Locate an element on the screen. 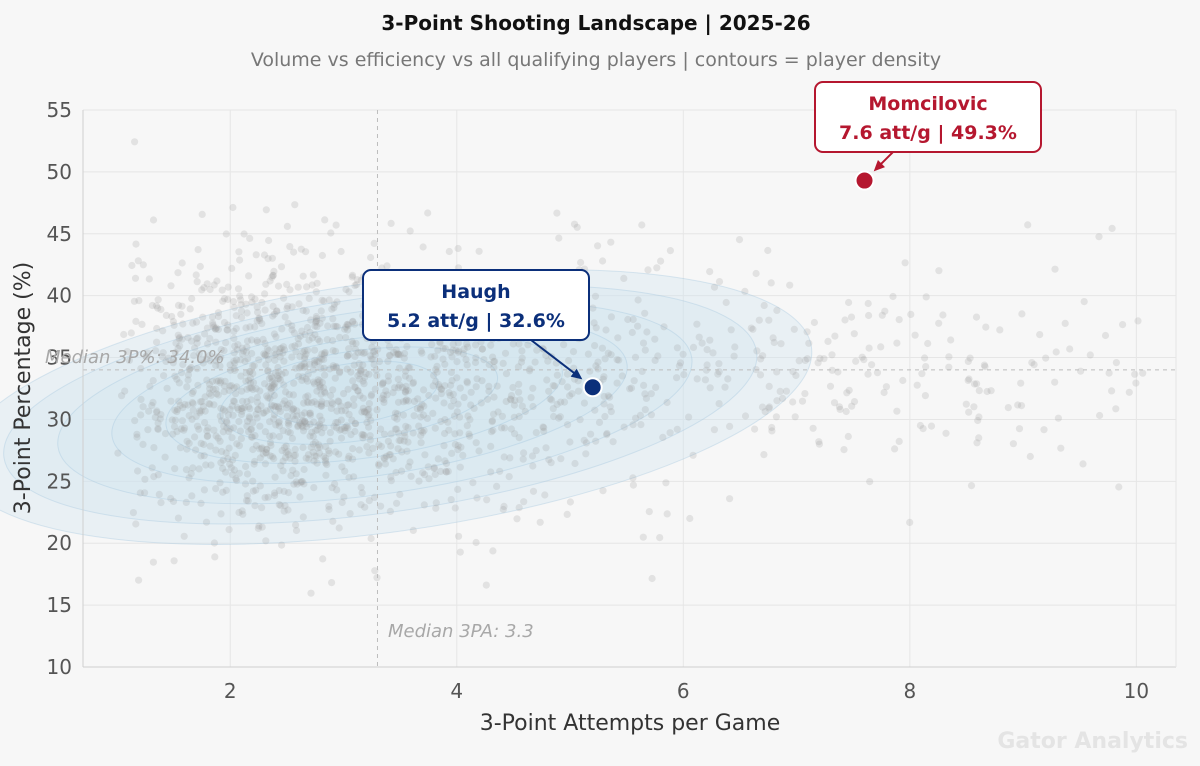 This screenshot has width=1200, height=766. y-tick-label: 20 is located at coordinates (59, 543).